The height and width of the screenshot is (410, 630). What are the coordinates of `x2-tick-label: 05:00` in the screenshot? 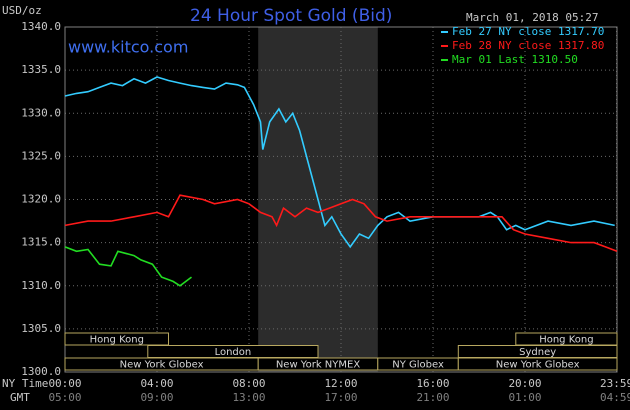 It's located at (64, 397).